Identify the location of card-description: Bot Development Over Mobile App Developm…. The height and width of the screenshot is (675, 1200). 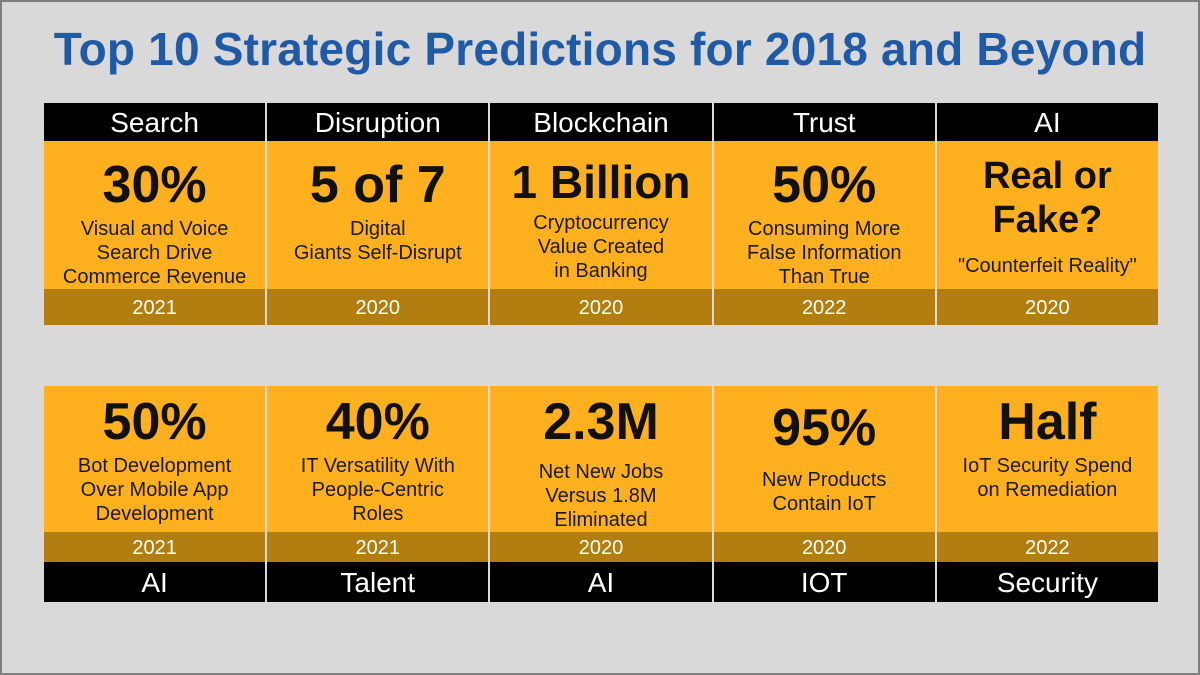
(154, 490).